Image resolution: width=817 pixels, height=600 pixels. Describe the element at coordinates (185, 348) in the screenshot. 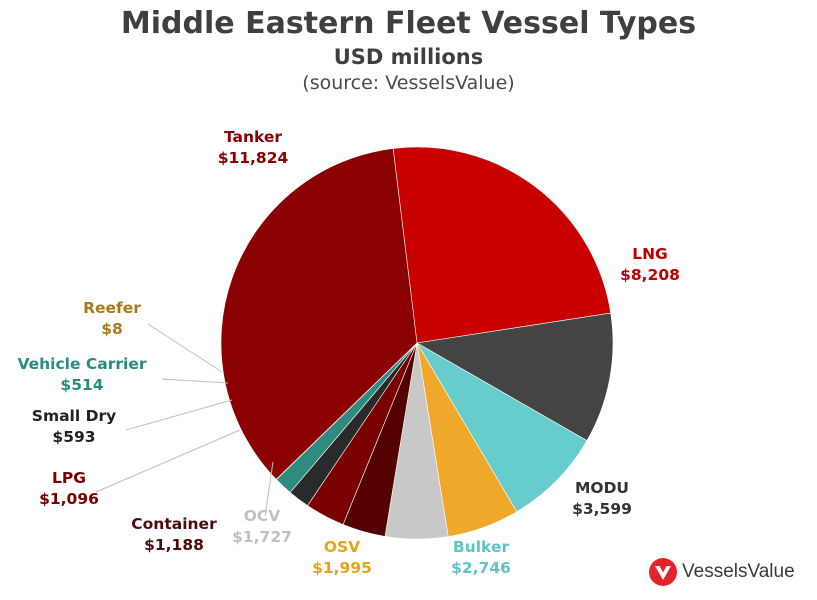

I see `leader-line-reefer` at that location.